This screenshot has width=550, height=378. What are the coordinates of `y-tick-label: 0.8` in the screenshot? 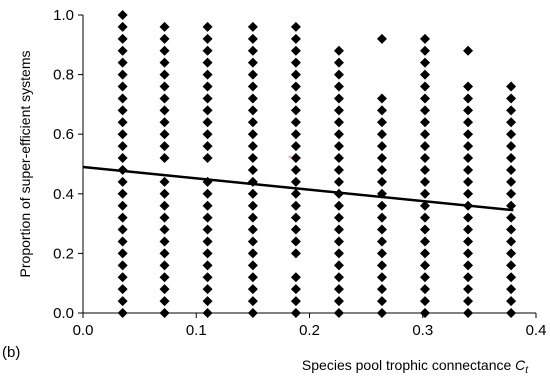 It's located at (63, 75).